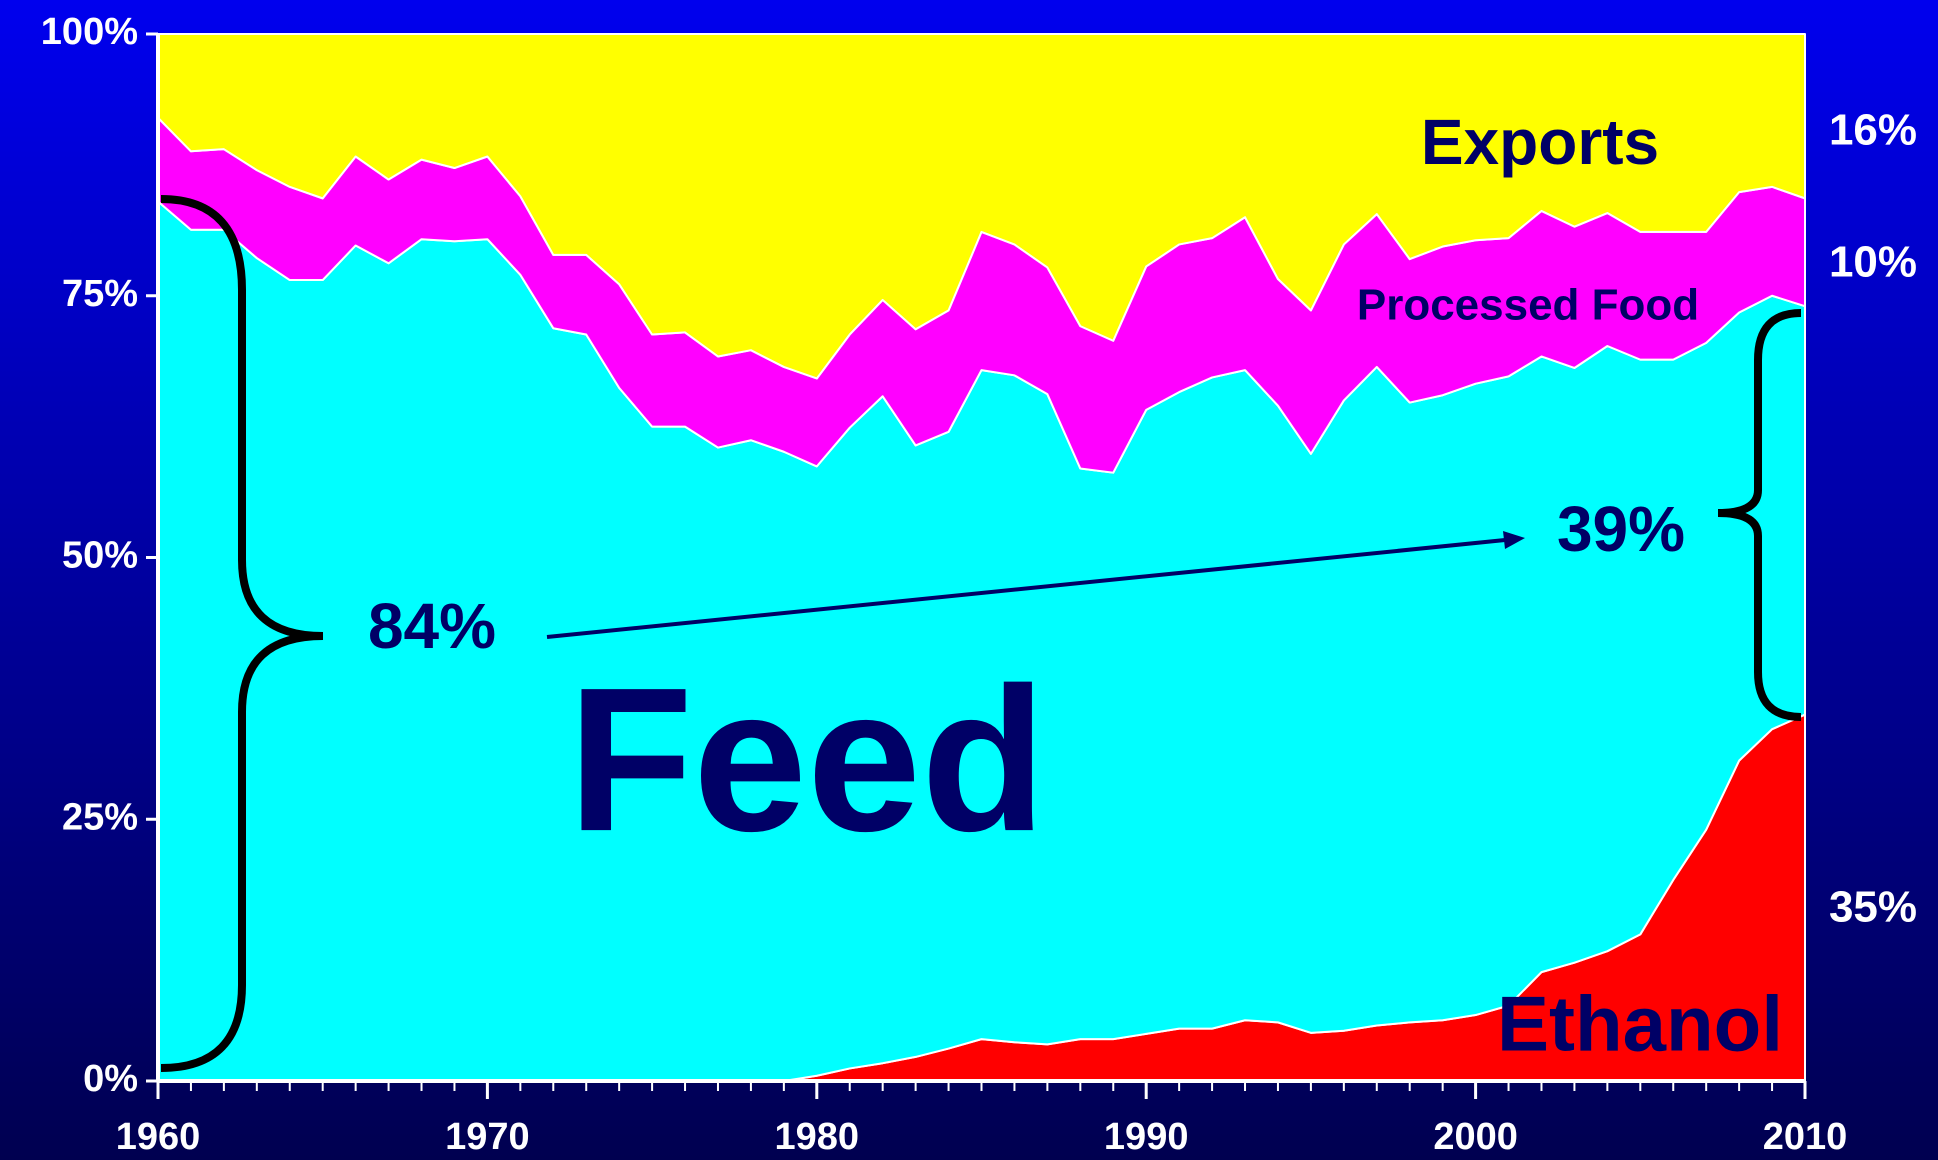 The height and width of the screenshot is (1160, 1938). I want to click on x-tick-label: 2000, so click(1475, 1137).